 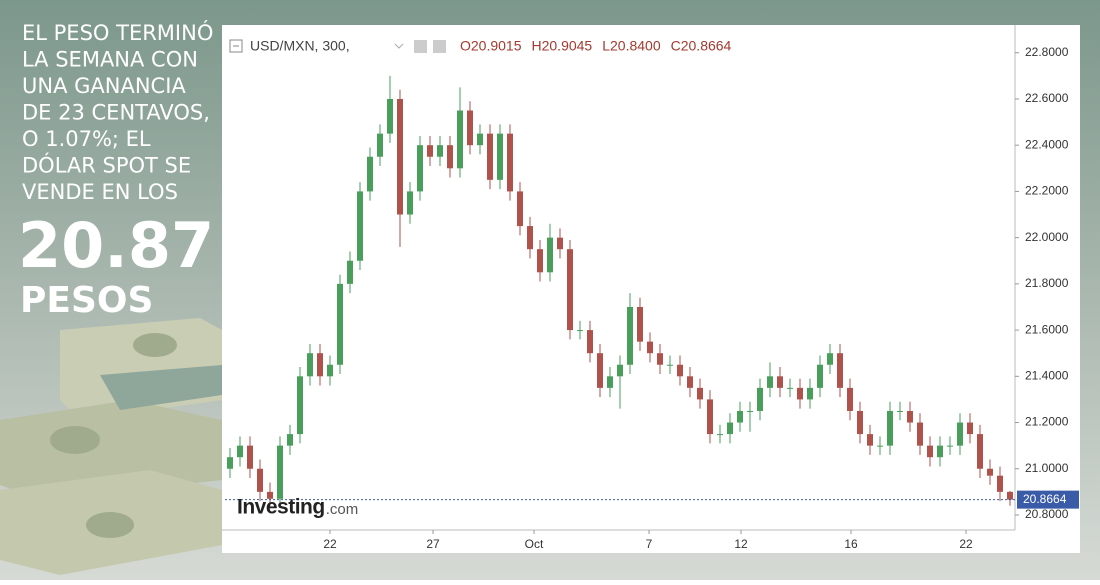 I want to click on y-tick-label: 22.4000, so click(x=1047, y=144).